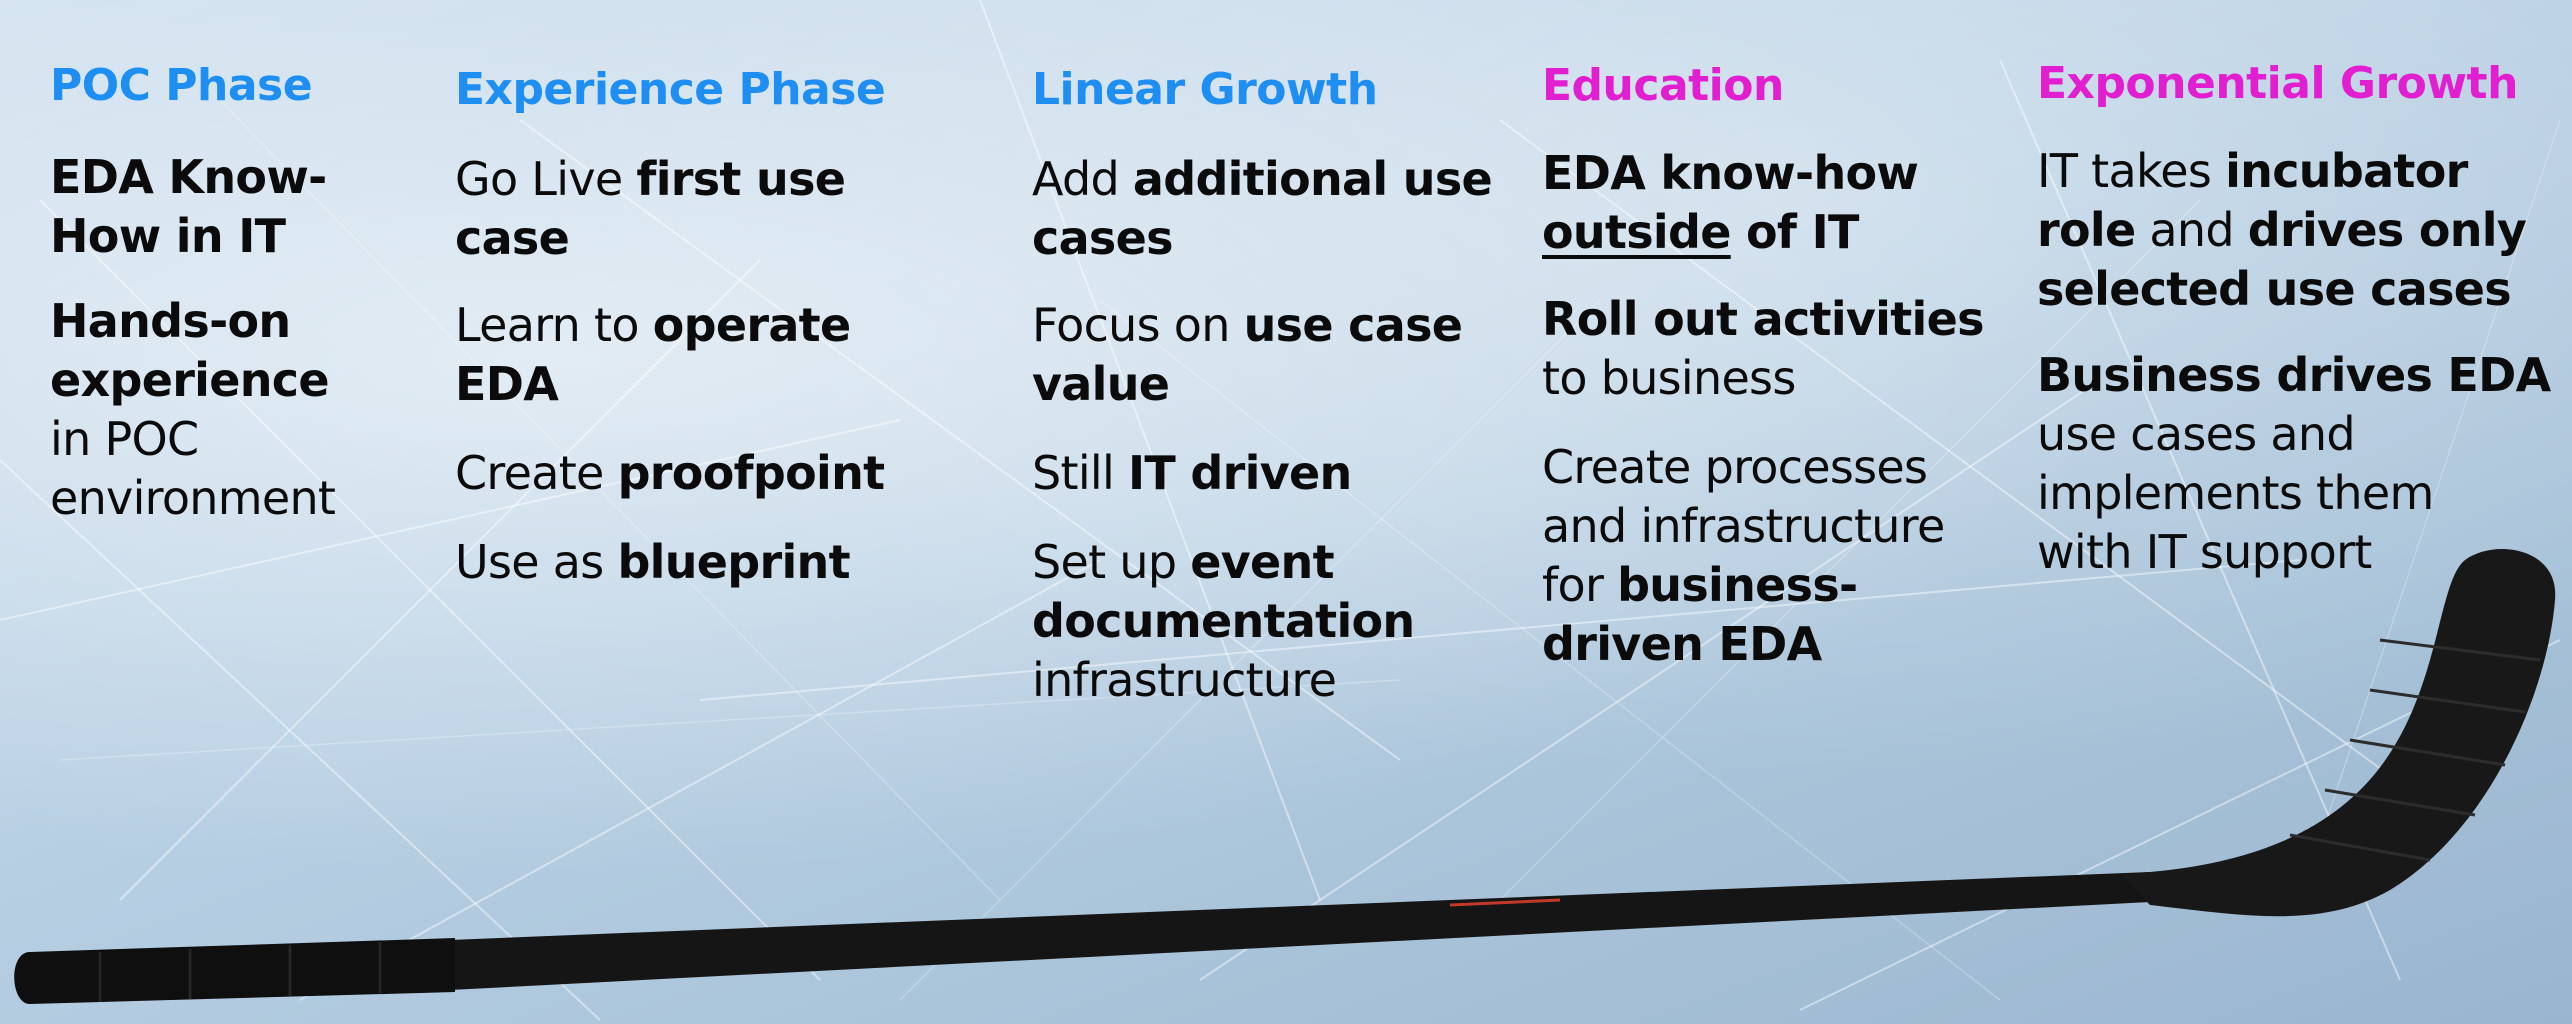 The image size is (2572, 1024). I want to click on column-item: Use as blueprint, so click(715, 562).